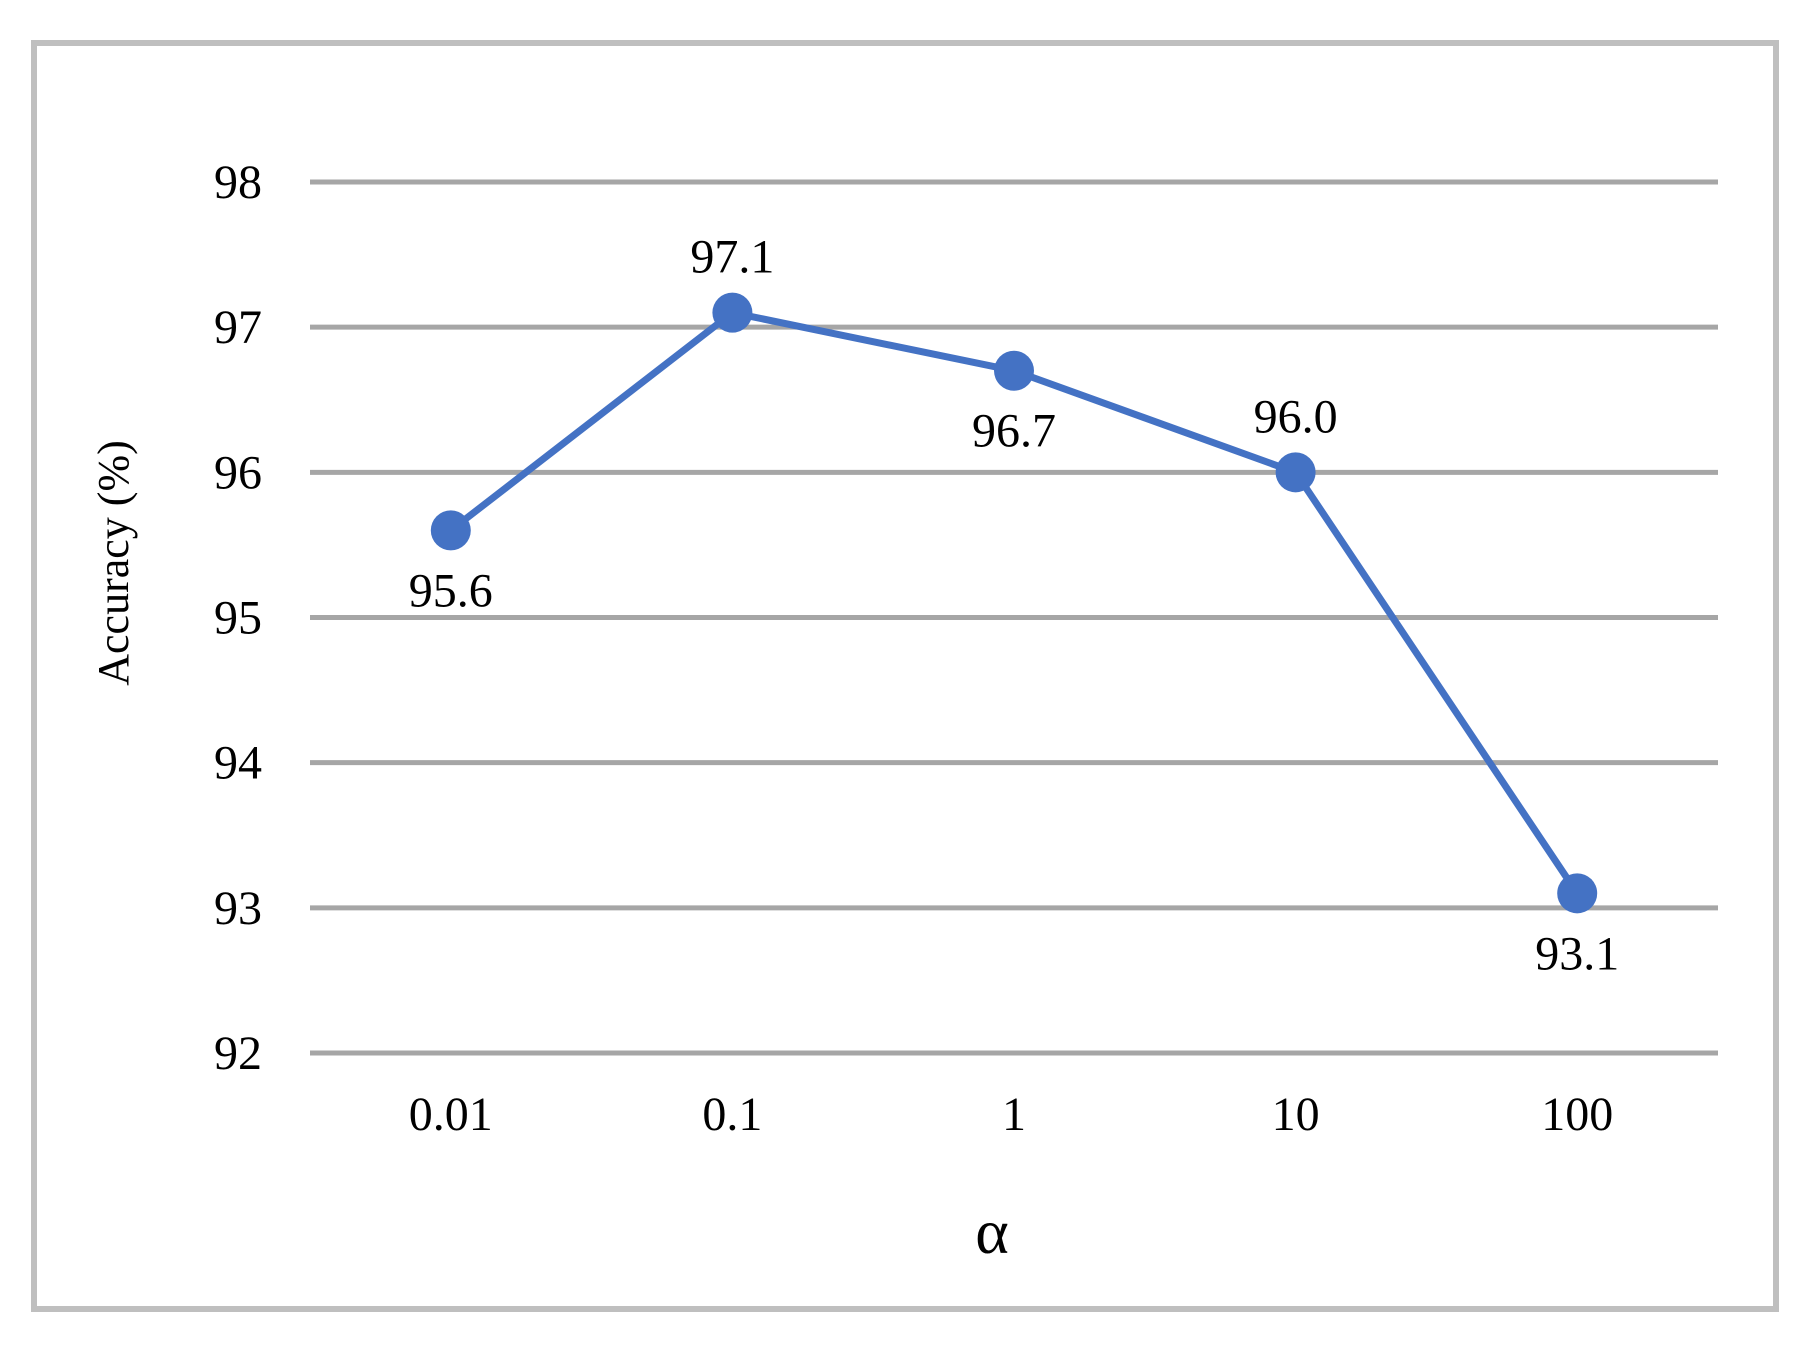  I want to click on data-label: 93.1, so click(1577, 953).